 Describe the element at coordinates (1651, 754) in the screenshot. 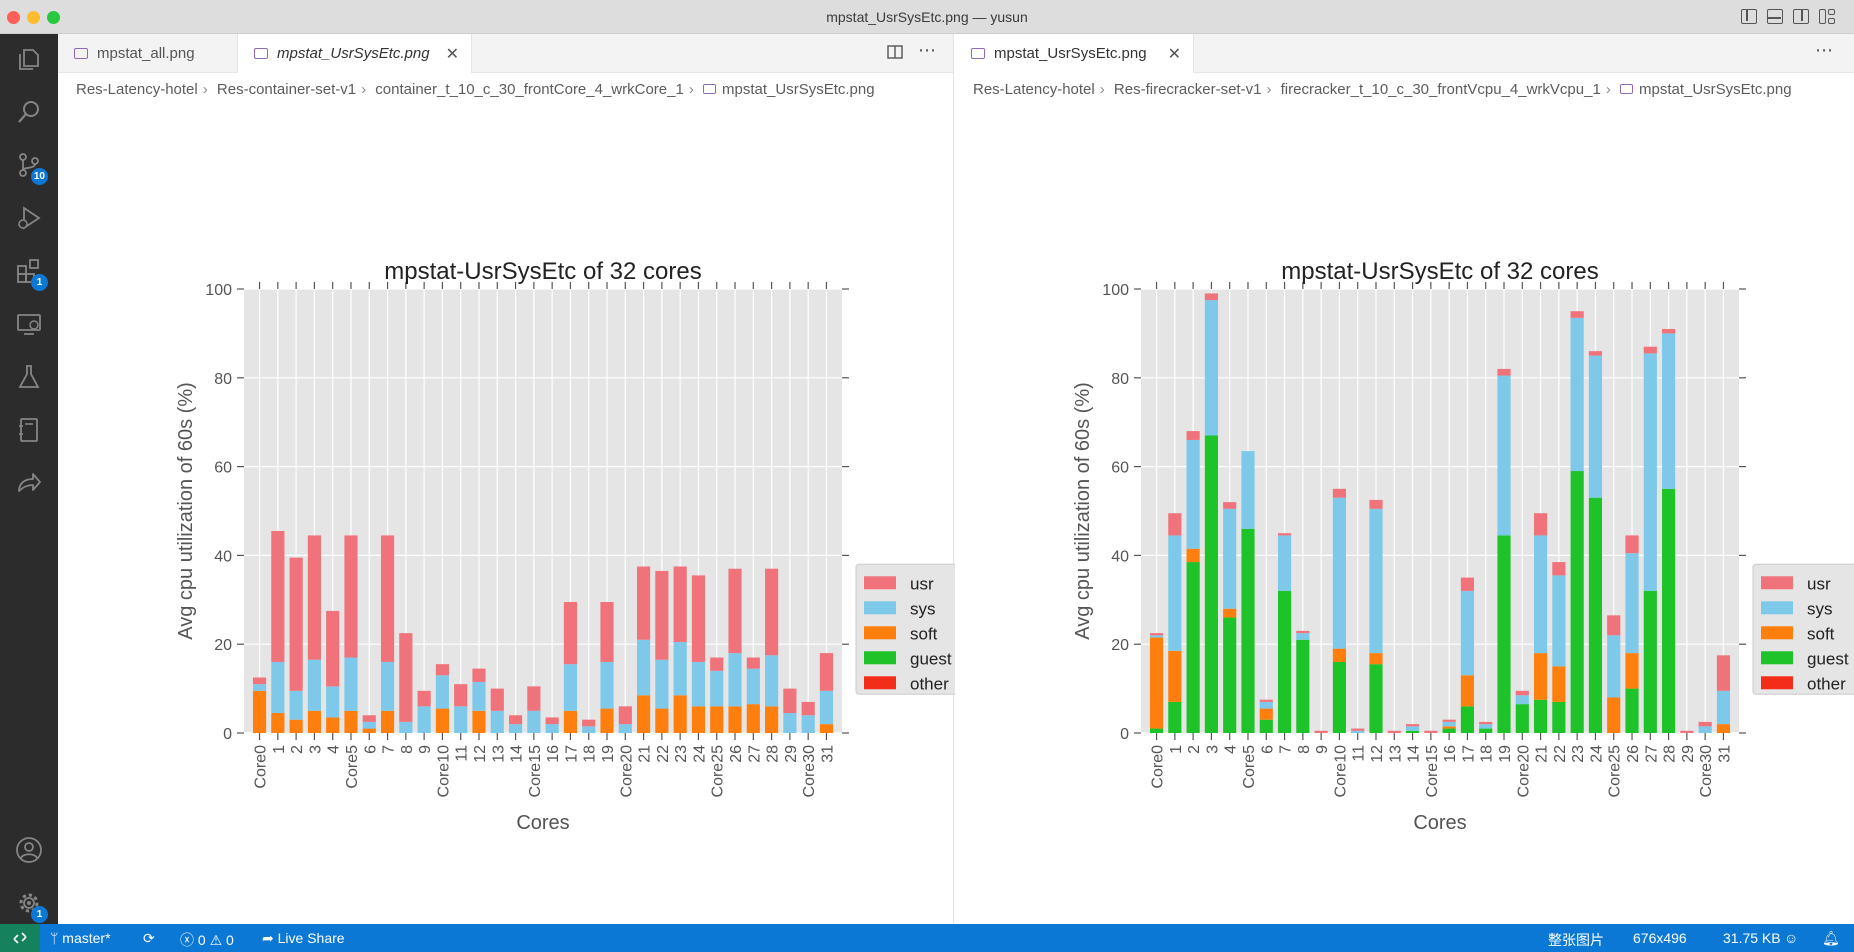

I see `x-tick-label: 27` at that location.